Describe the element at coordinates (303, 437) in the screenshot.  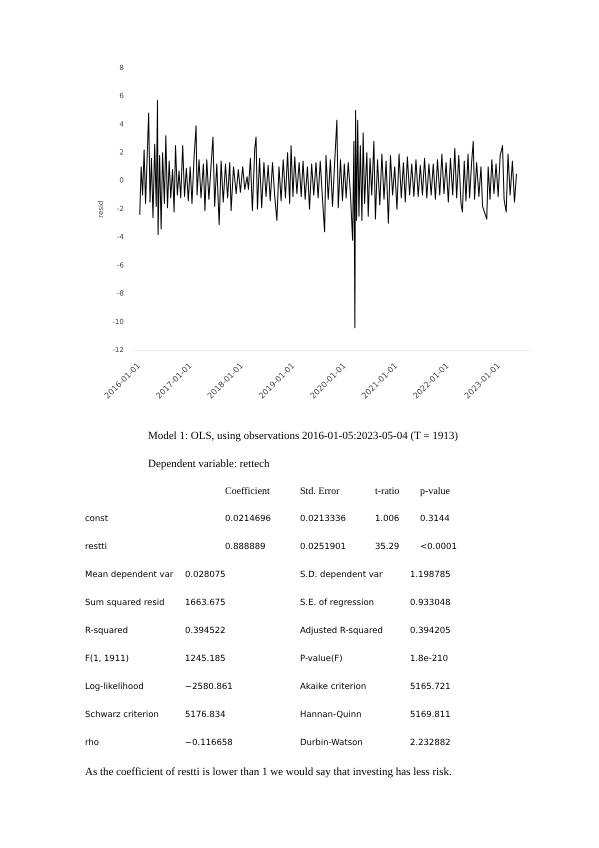
I see `text: Model 1: OLS, using observations 2016-01-05:2023-05-04 (T = 1913)` at that location.